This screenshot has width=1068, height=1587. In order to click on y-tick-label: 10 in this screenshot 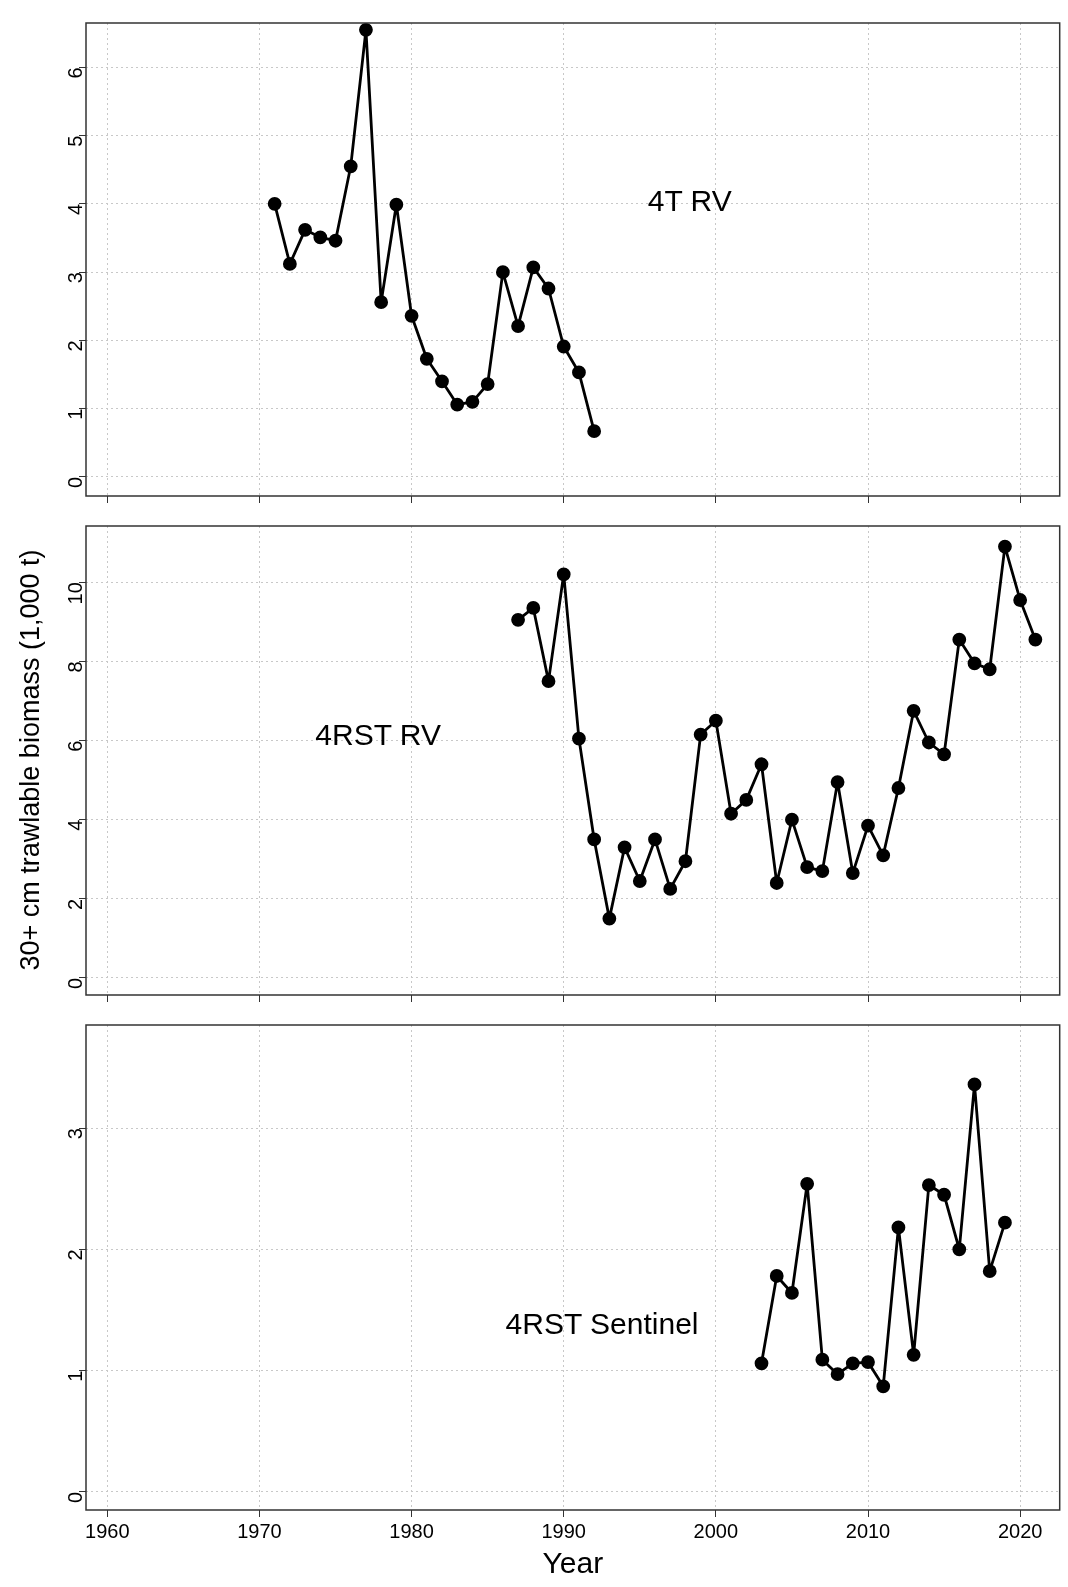, I will do `click(74, 593)`.